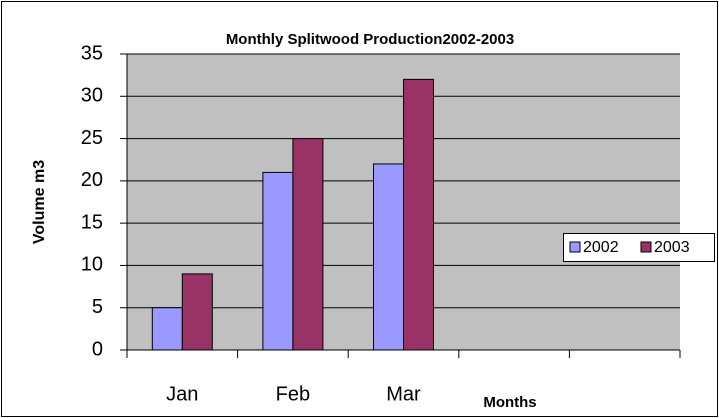  I want to click on y-tick-label: 15, so click(92, 222).